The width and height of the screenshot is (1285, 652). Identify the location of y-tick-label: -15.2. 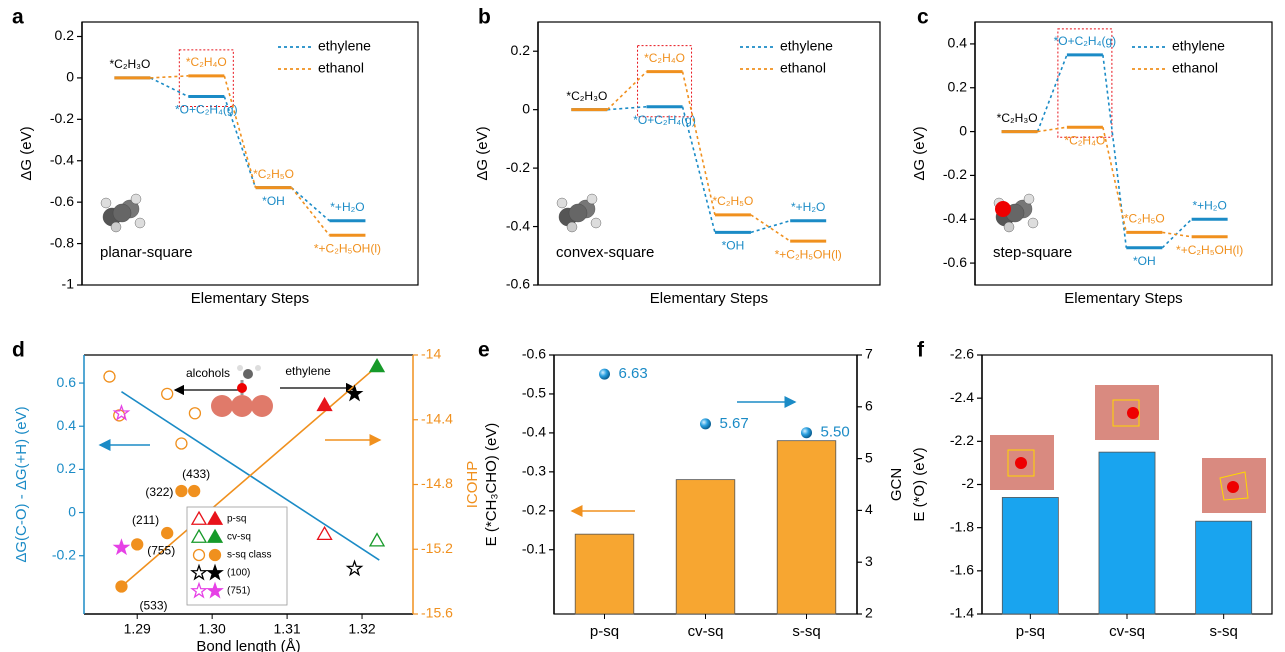
(437, 548).